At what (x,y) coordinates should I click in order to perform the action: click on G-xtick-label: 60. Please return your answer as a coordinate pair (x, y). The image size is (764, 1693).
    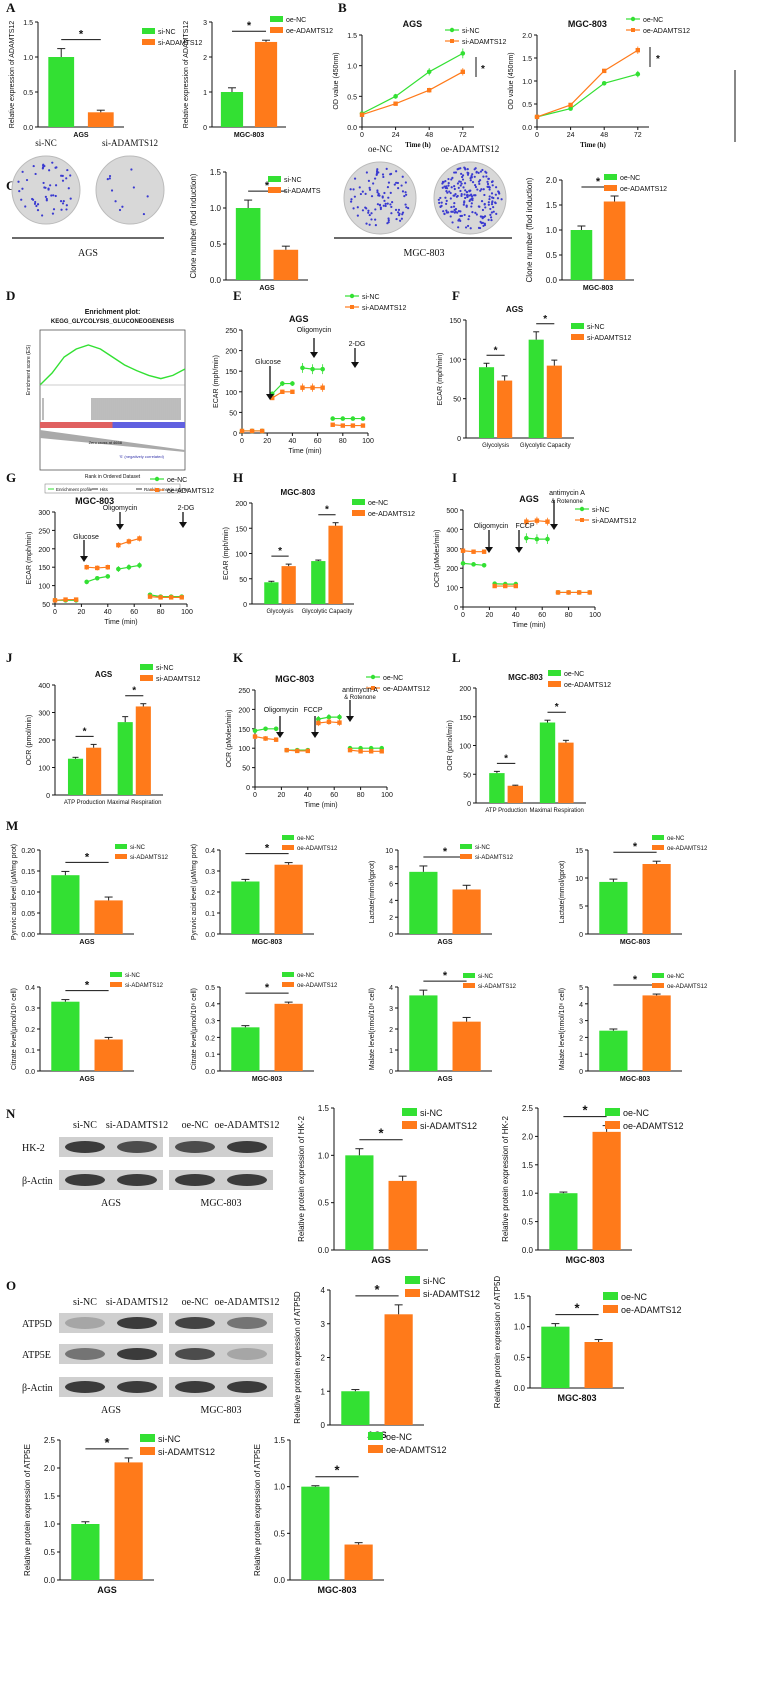
    Looking at the image, I should click on (134, 612).